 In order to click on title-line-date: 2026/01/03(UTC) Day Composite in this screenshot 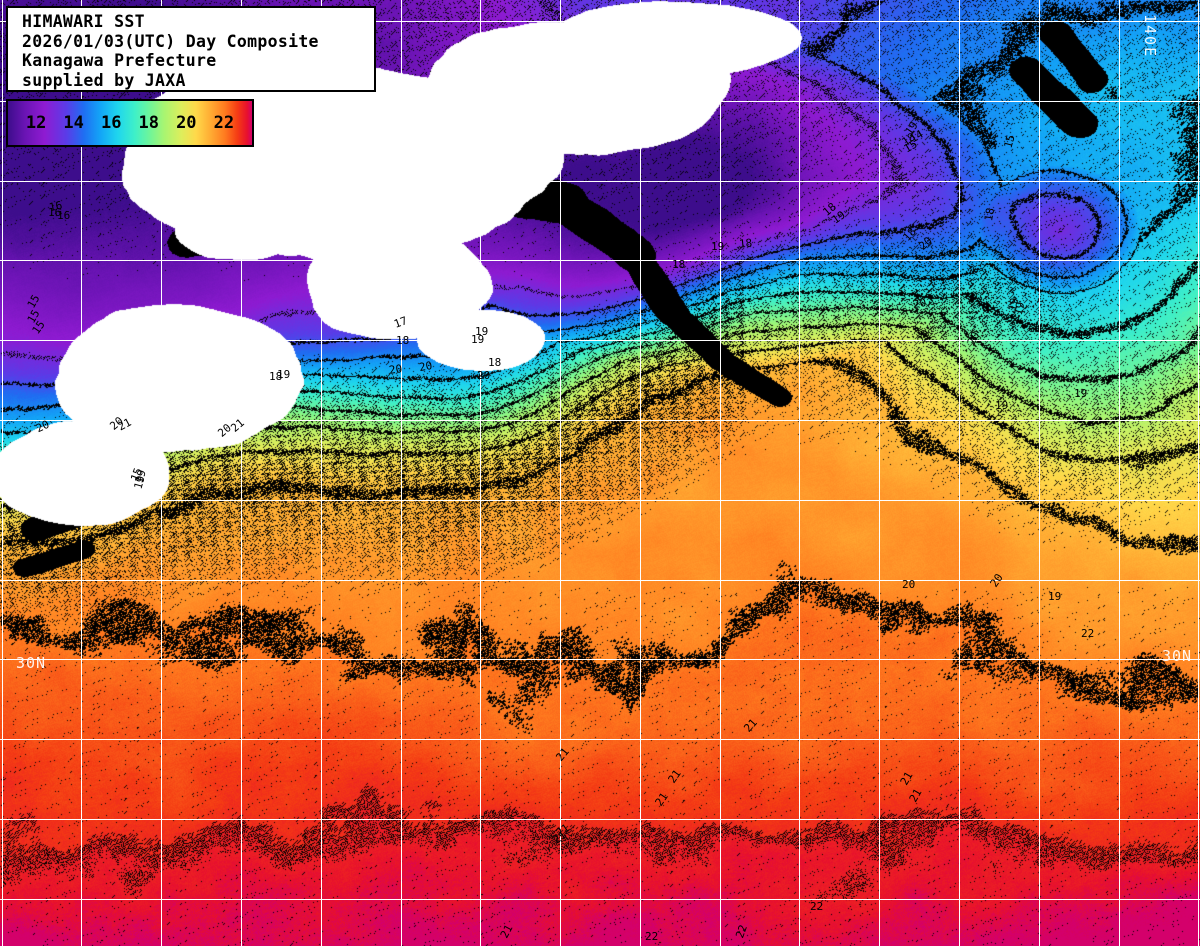, I will do `click(170, 41)`.